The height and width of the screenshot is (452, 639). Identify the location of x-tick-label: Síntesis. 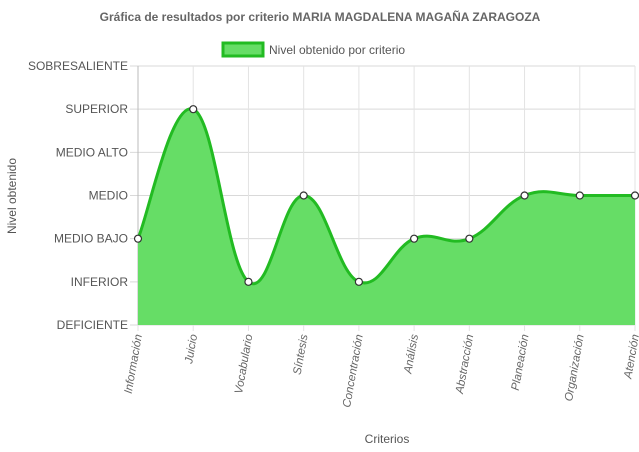
(301, 354).